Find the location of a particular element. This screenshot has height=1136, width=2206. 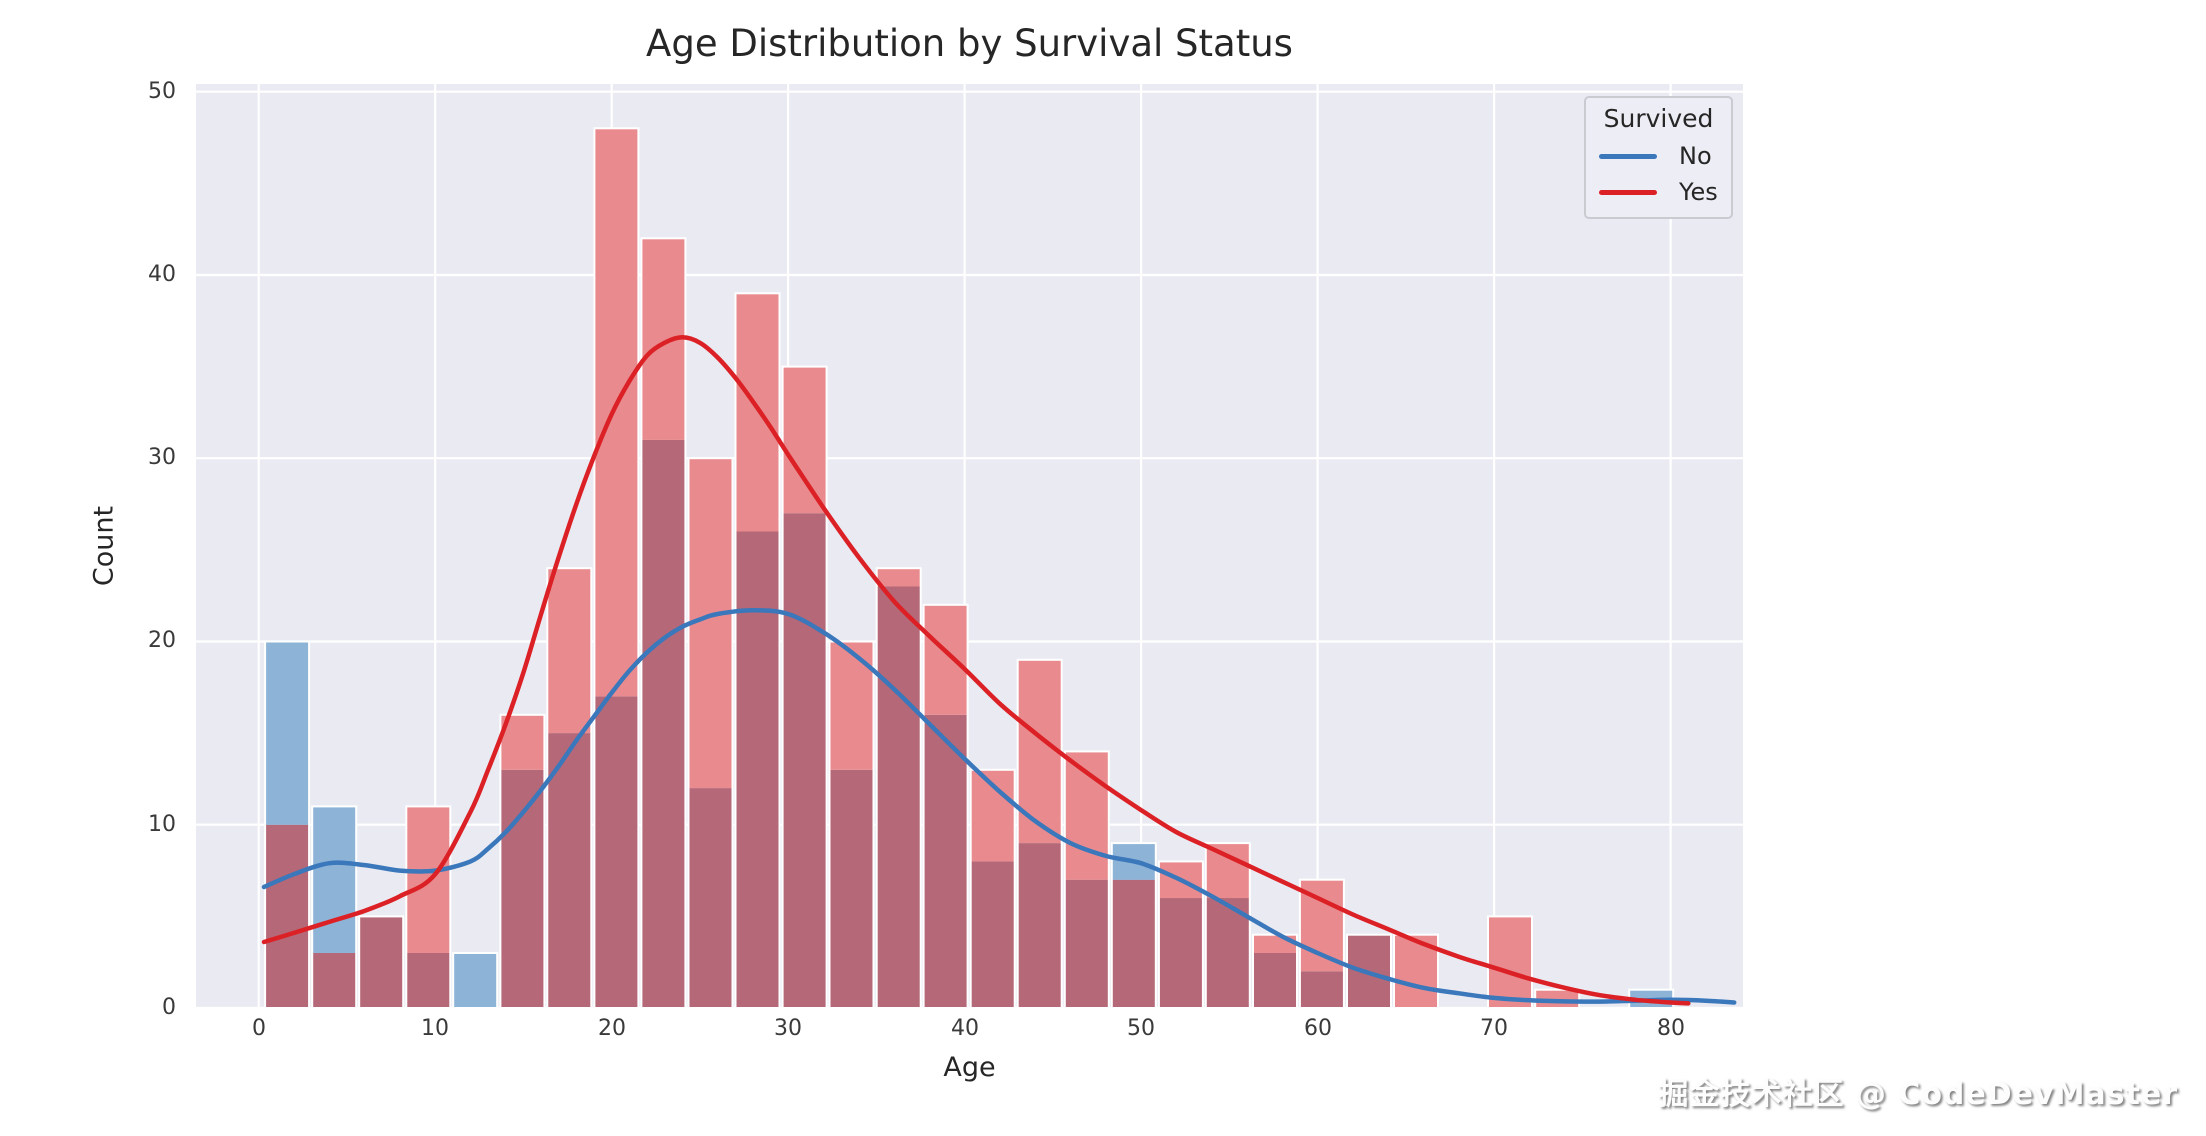

legend-items: No Yes is located at coordinates (1658, 174).